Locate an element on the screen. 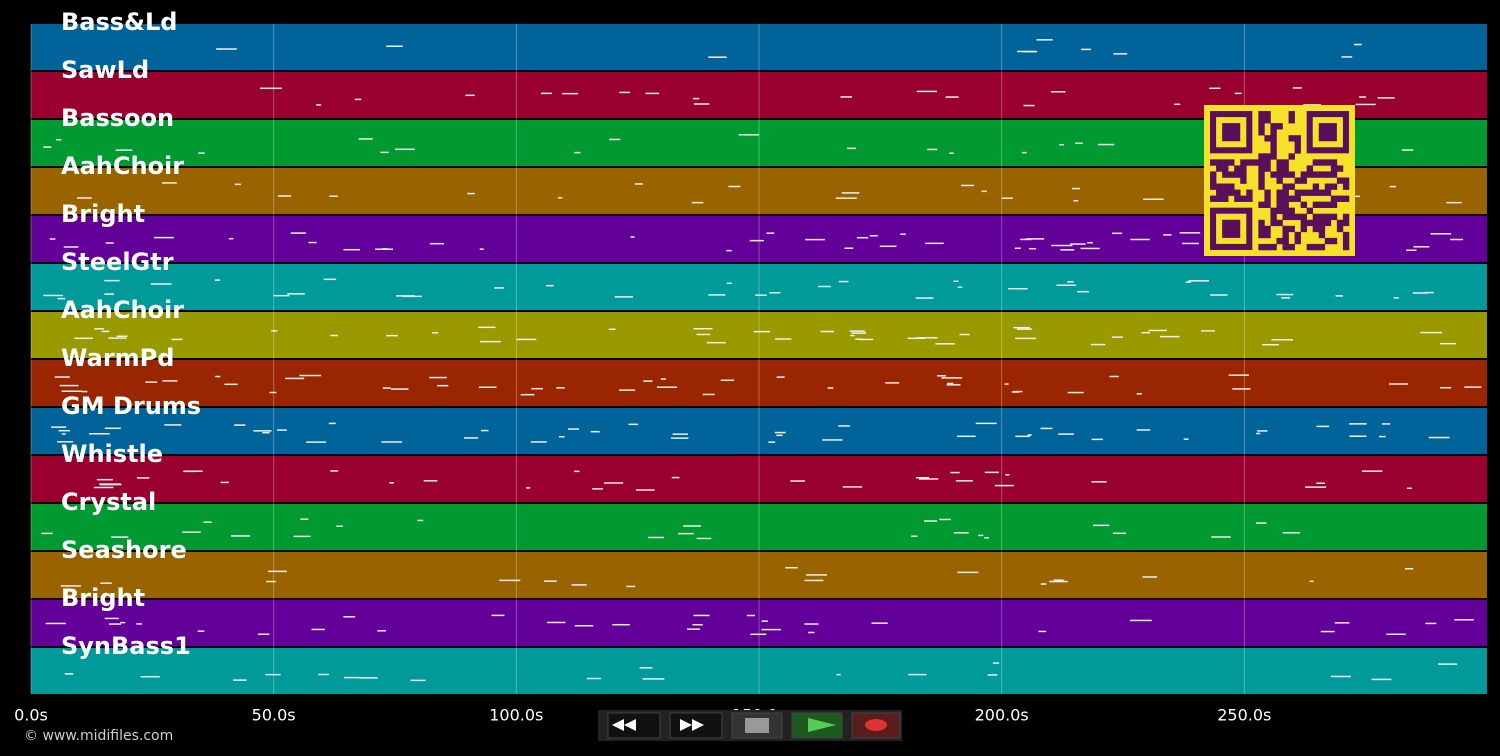  record-button is located at coordinates (876, 725).